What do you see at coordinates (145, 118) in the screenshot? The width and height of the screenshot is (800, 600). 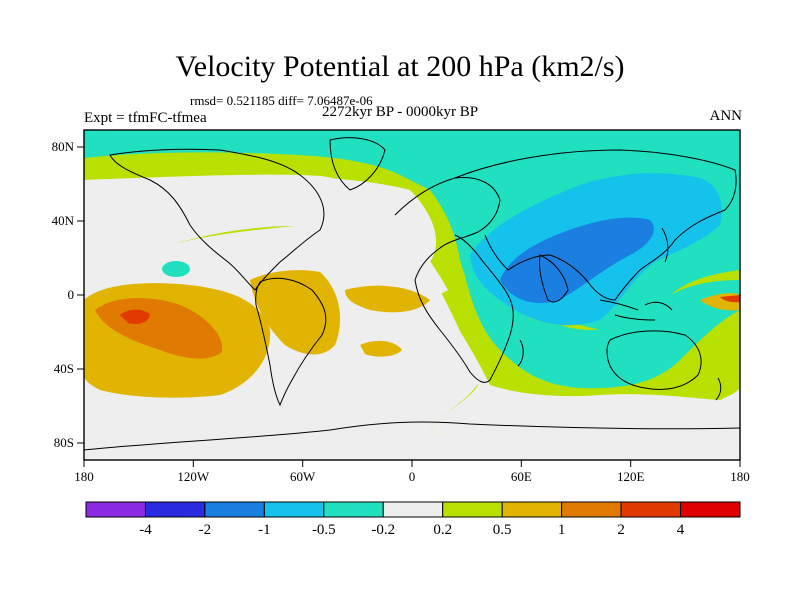 I see `experiment-label: Expt = tfmFC-tfmea` at bounding box center [145, 118].